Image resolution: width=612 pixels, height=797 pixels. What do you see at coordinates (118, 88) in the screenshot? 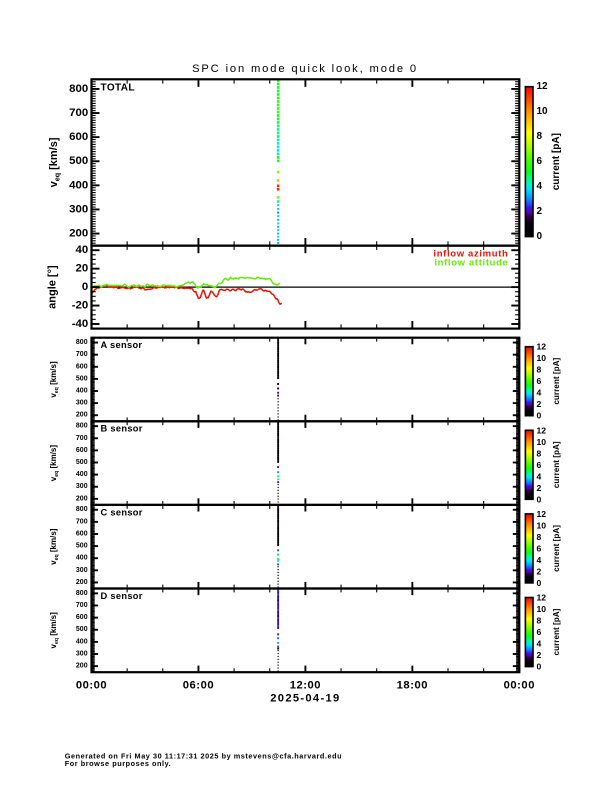
I see `panel-label: TOTAL` at bounding box center [118, 88].